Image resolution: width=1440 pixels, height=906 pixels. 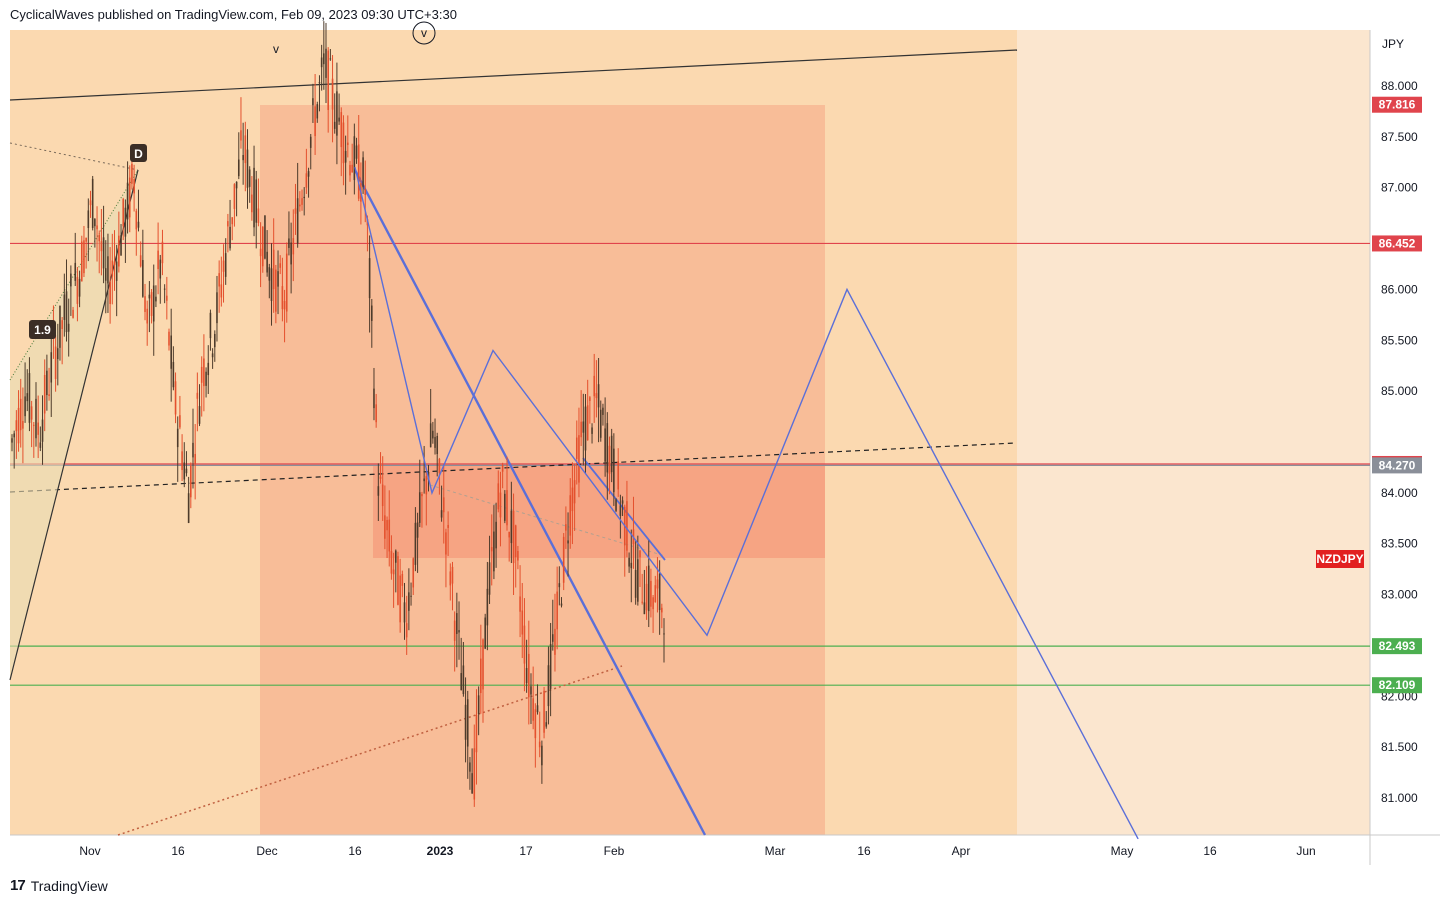 What do you see at coordinates (370, 750) in the screenshot?
I see `dotted-support-line` at bounding box center [370, 750].